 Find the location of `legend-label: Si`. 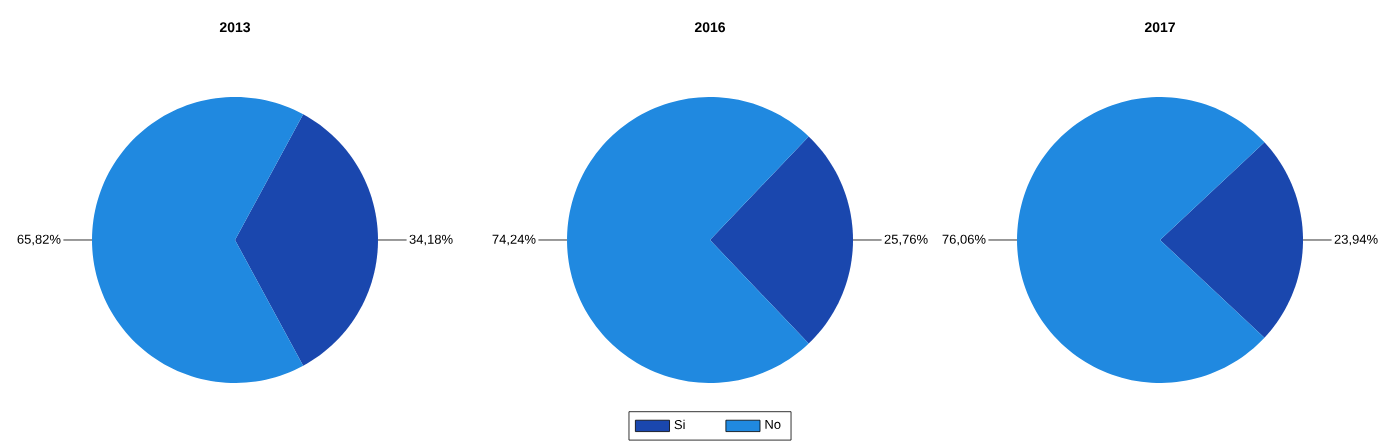

legend-label: Si is located at coordinates (679, 424).